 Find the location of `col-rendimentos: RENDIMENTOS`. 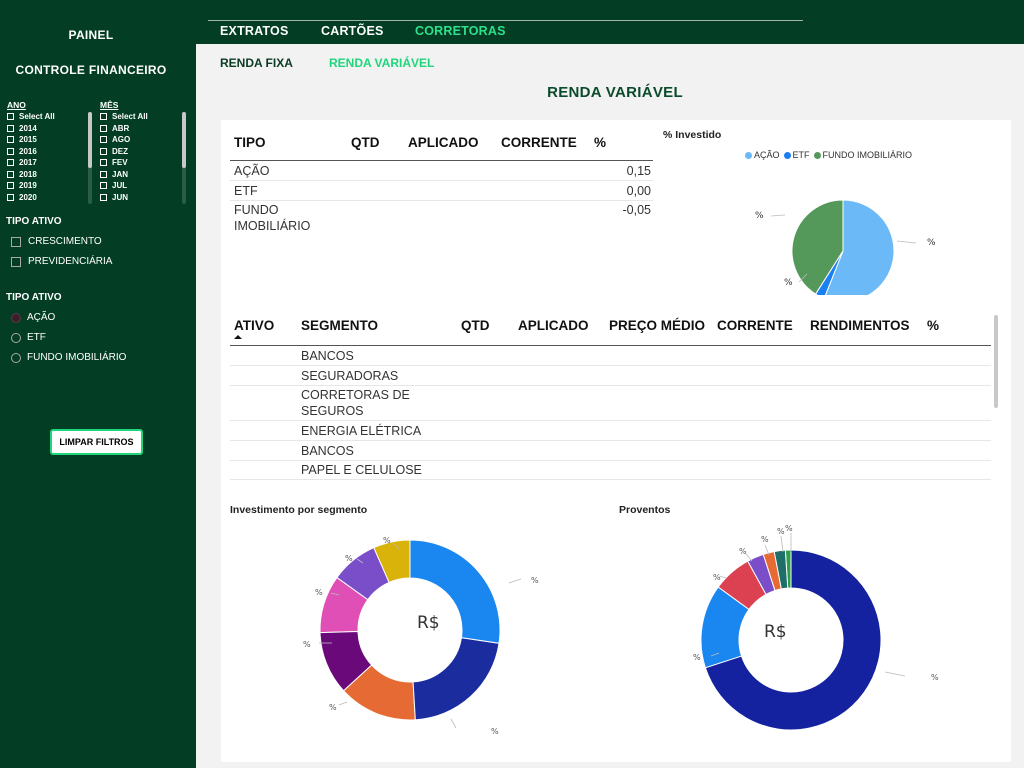

col-rendimentos: RENDIMENTOS is located at coordinates (860, 325).